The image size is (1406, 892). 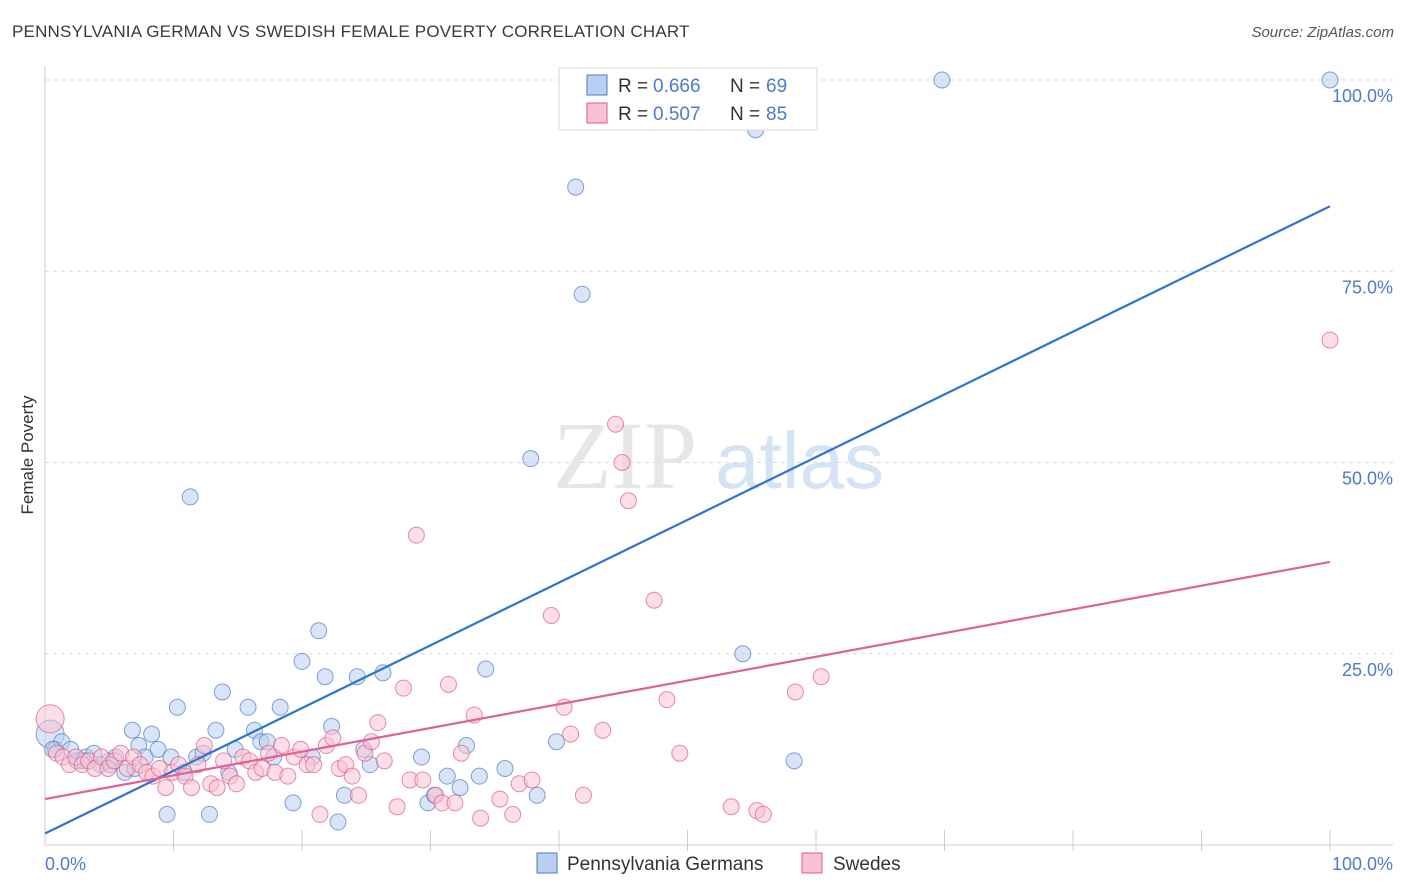 What do you see at coordinates (677, 86) in the screenshot?
I see `legend-r-value-blue: 0.666` at bounding box center [677, 86].